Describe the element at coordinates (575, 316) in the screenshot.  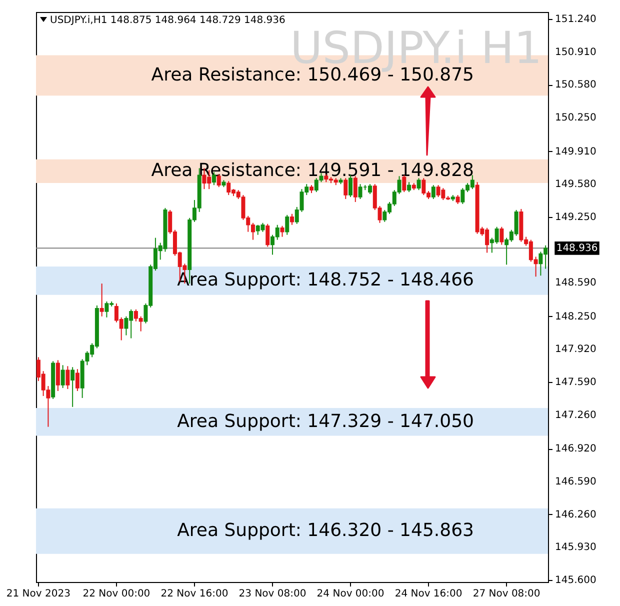
I see `y-tick-label: 148.250` at that location.